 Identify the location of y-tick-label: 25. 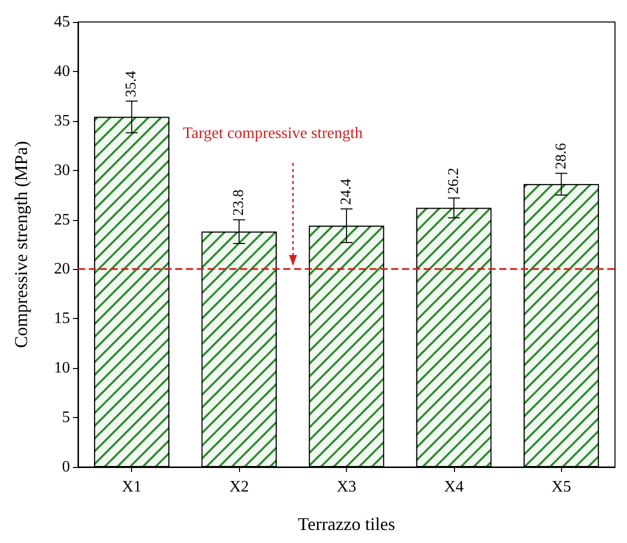
(62, 219).